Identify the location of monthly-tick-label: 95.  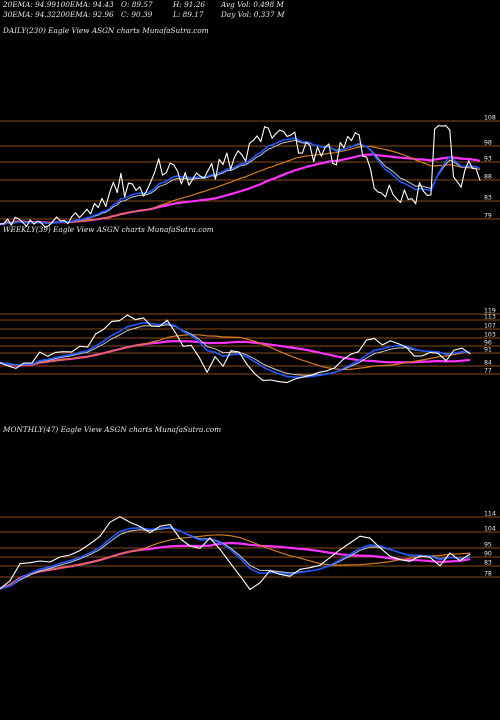
(488, 545).